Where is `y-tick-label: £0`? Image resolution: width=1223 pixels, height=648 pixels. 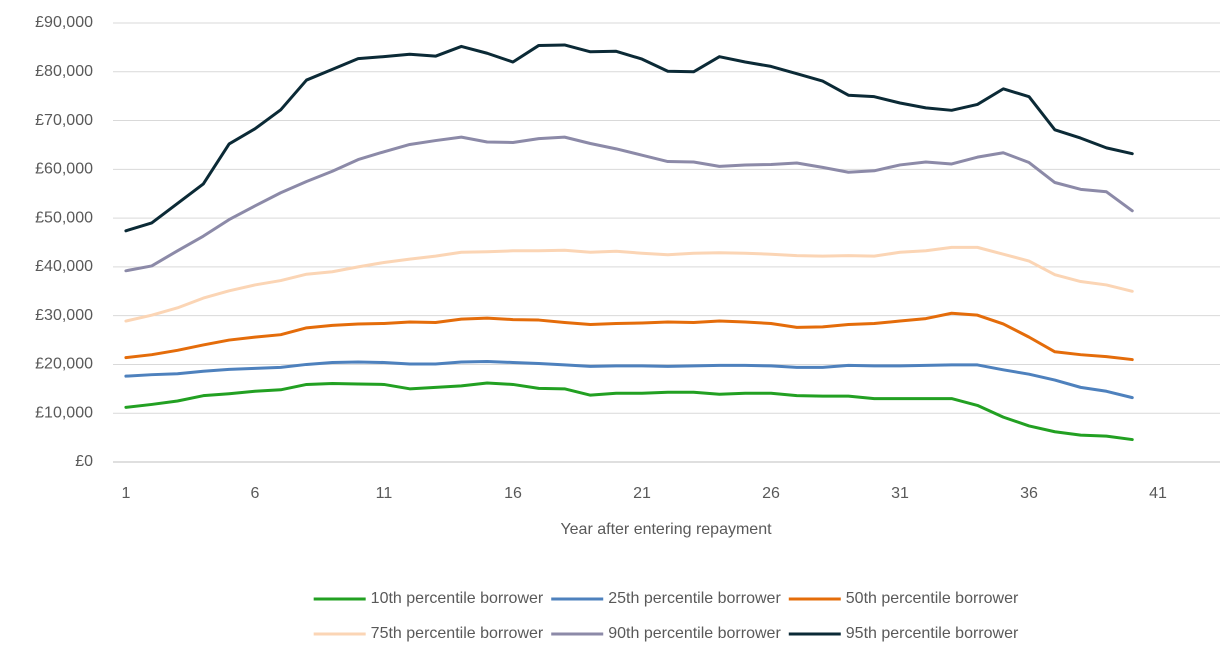
y-tick-label: £0 is located at coordinates (84, 461).